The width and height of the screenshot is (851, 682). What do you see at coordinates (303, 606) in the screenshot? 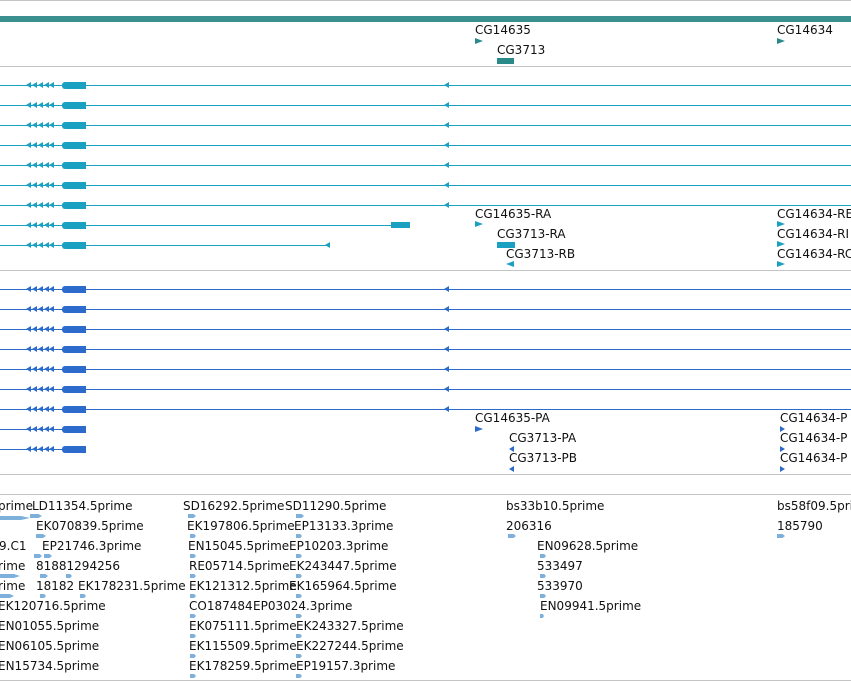
I see `est-label: EP03024.3prime` at bounding box center [303, 606].